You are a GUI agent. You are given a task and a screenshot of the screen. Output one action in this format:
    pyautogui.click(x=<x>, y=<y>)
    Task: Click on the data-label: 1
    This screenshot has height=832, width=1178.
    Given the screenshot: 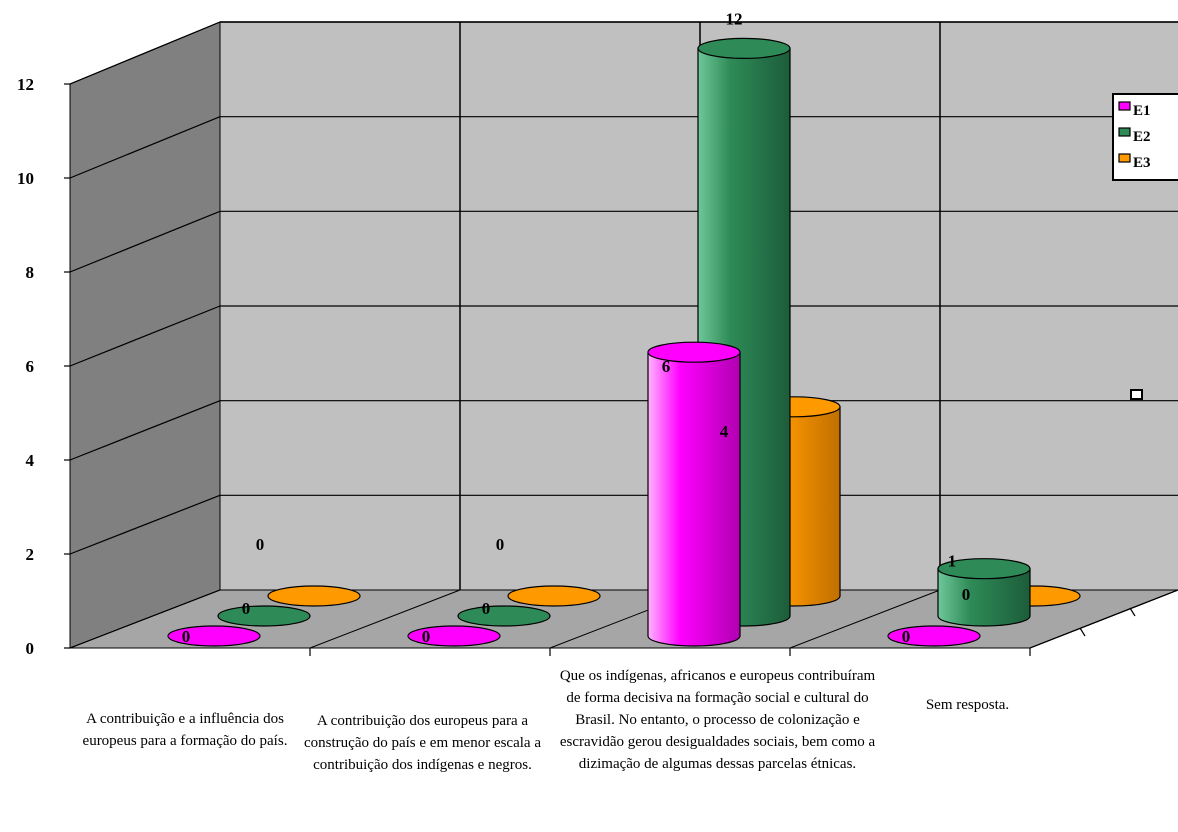 What is the action you would take?
    pyautogui.click(x=952, y=561)
    